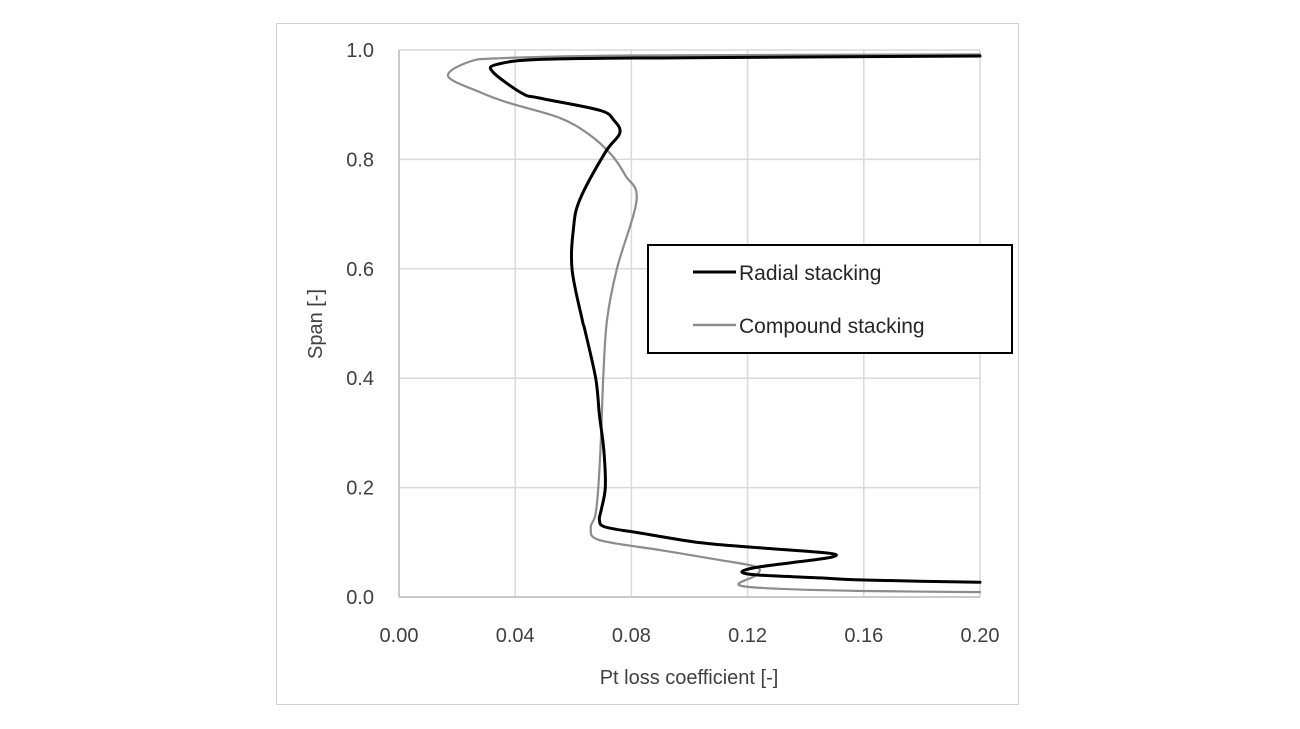 This screenshot has height=729, width=1300. I want to click on y-tick-label: 0.2, so click(360, 489).